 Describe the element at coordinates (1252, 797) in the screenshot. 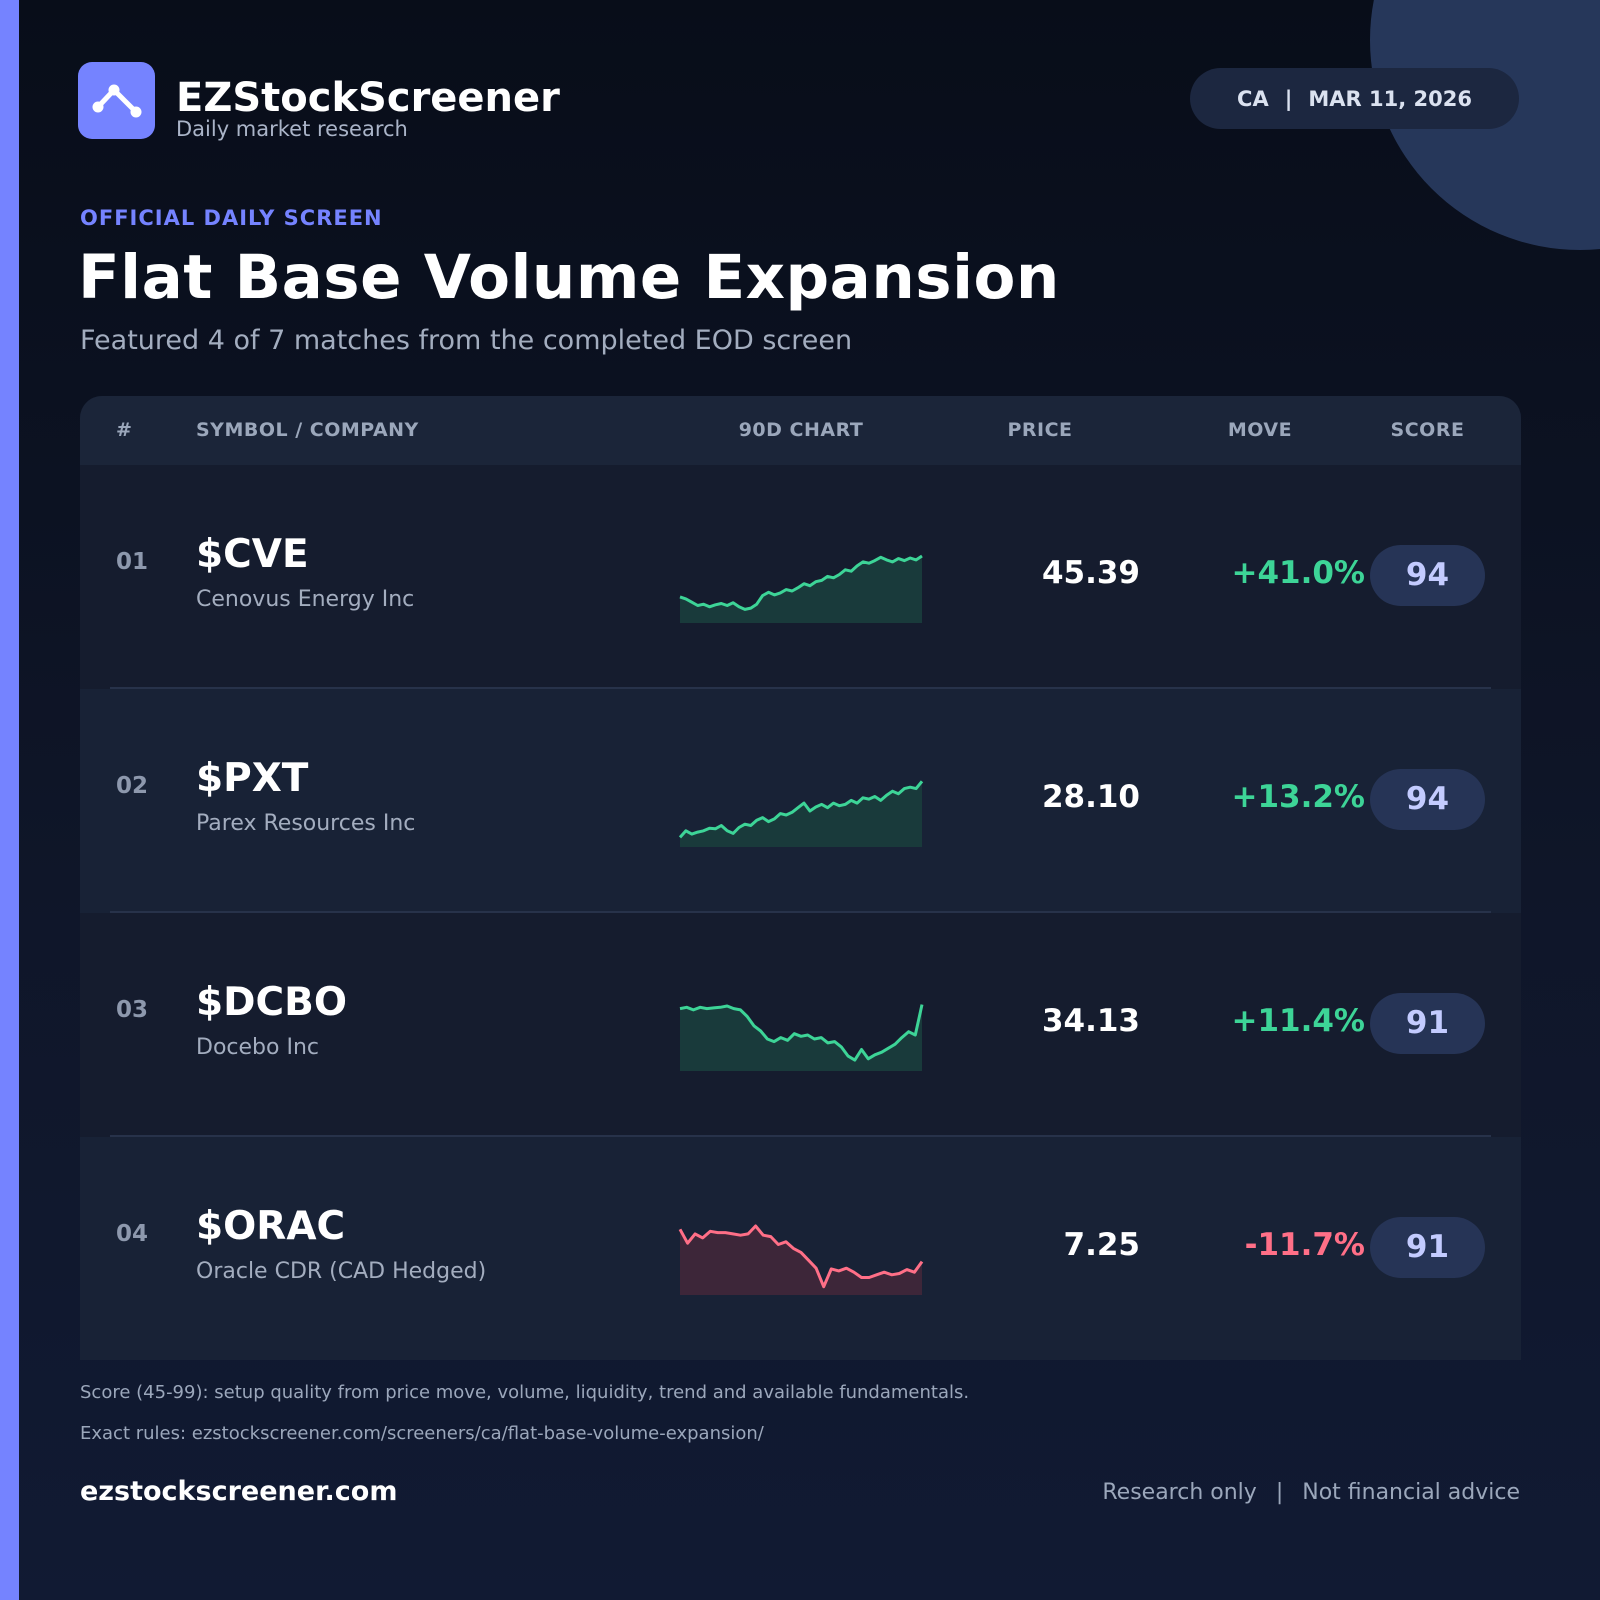

I see `move-percent: +13.2%` at that location.